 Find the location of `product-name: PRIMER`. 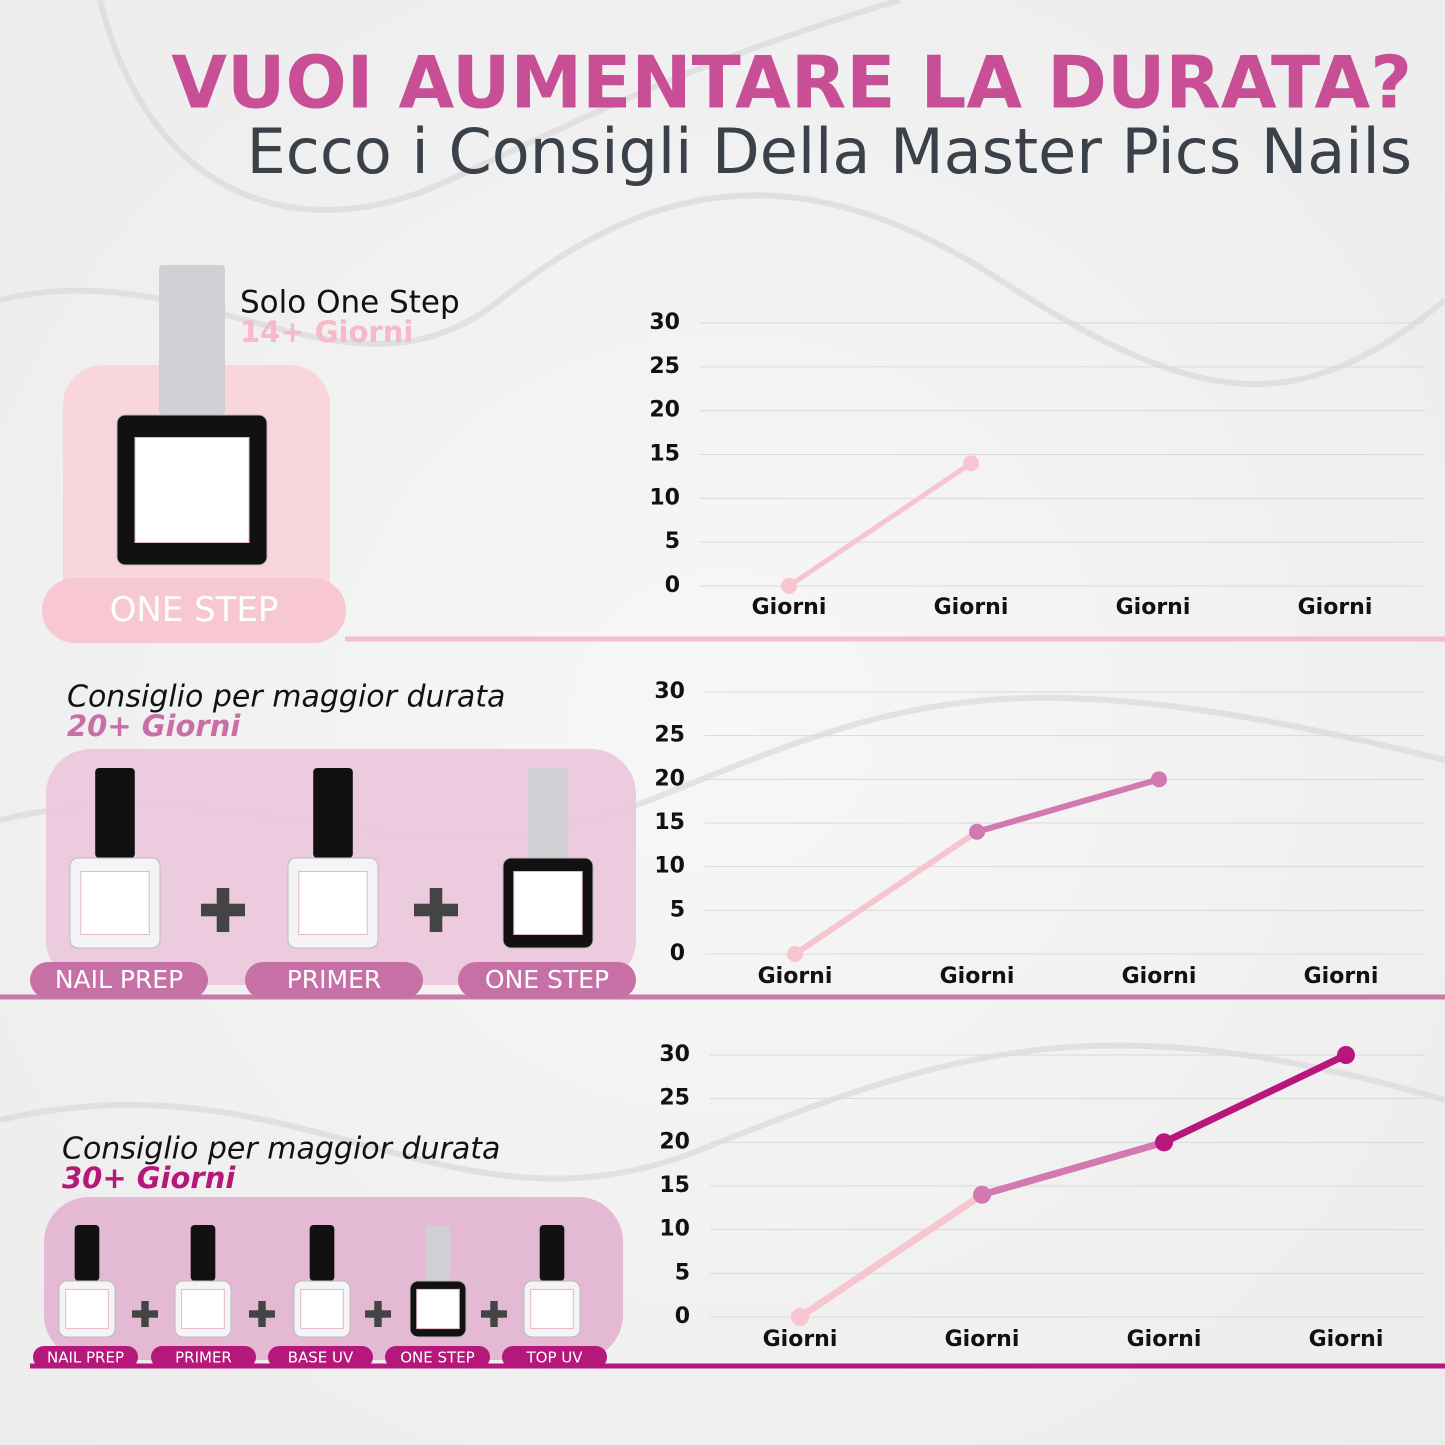

product-name: PRIMER is located at coordinates (334, 979).